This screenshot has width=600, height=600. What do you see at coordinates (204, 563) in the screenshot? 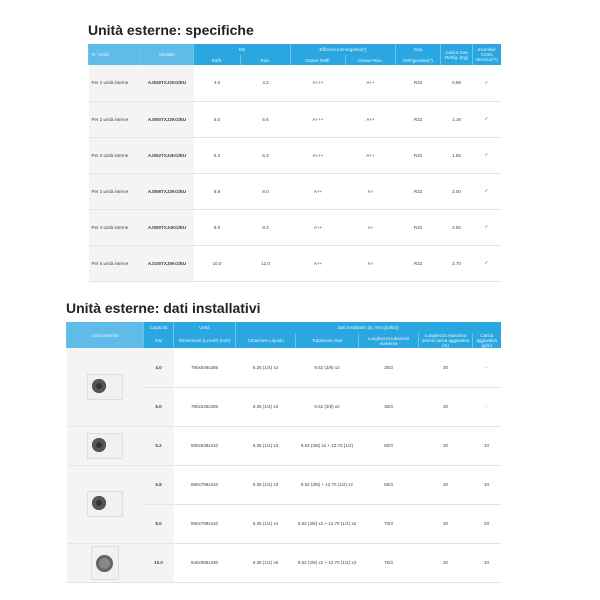
I see `dimensions-cell: 940x998x330` at bounding box center [204, 563].